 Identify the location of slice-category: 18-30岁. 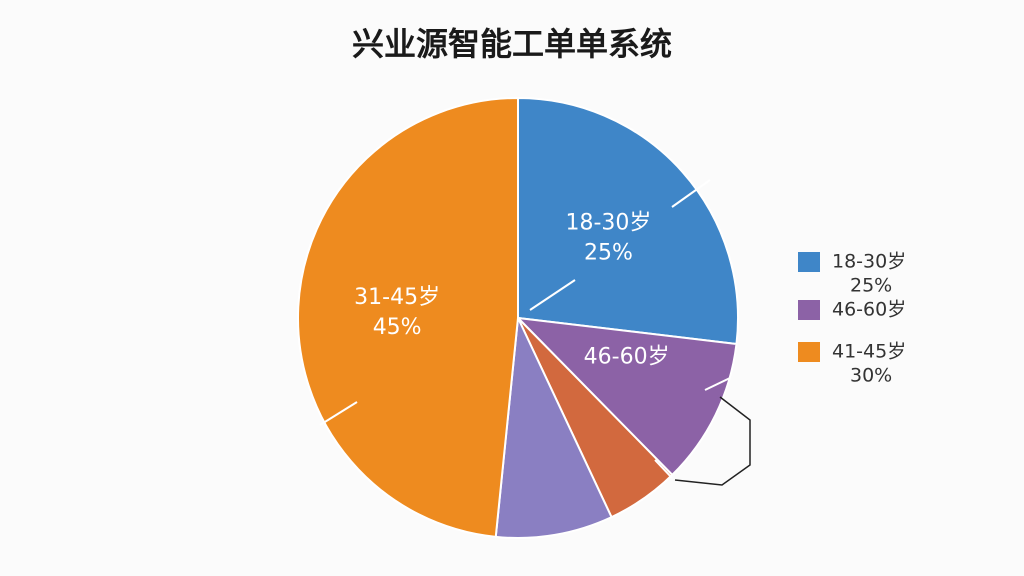
(608, 223).